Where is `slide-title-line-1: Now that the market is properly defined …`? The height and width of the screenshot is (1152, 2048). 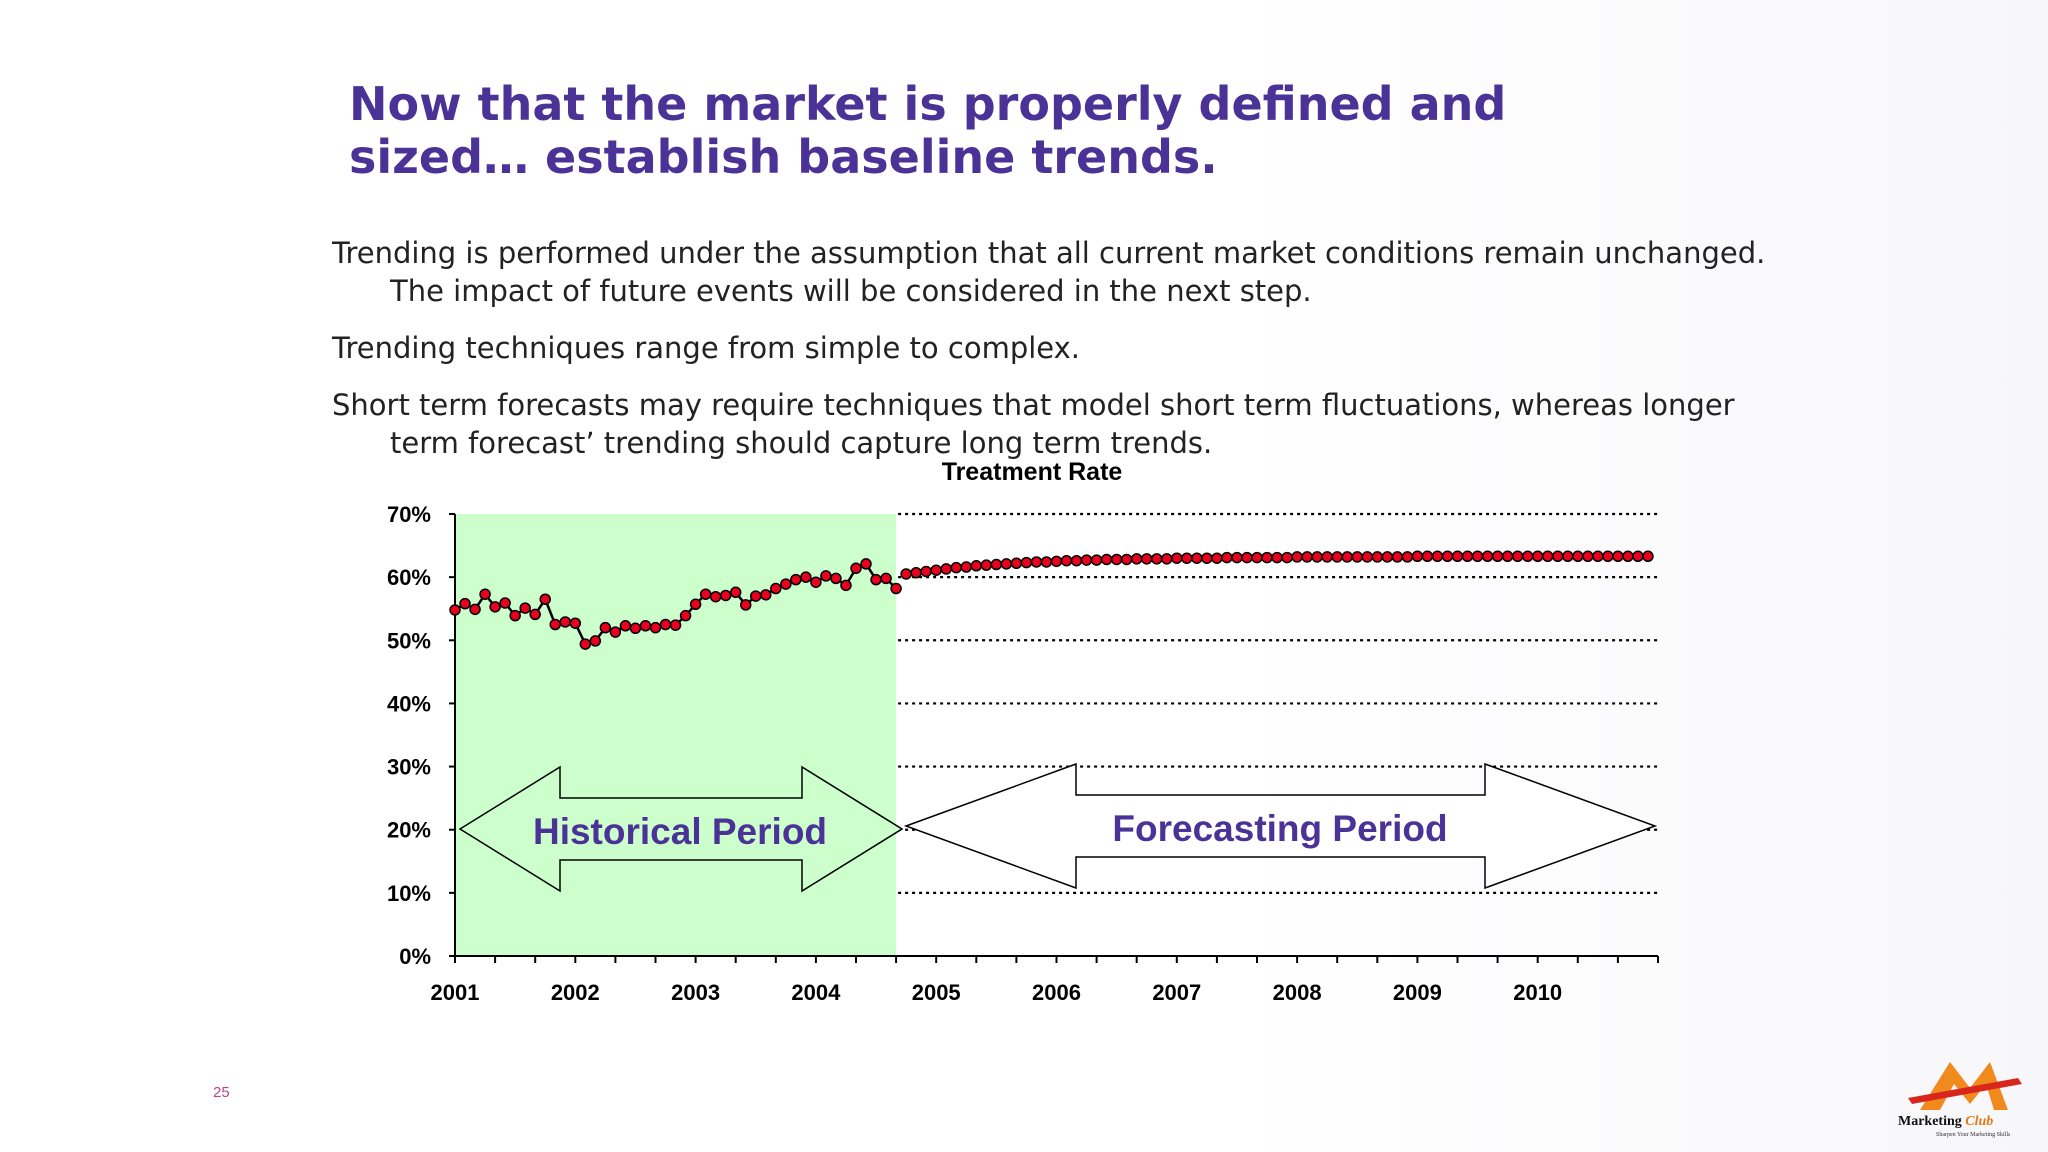 slide-title-line-1: Now that the market is properly defined … is located at coordinates (928, 104).